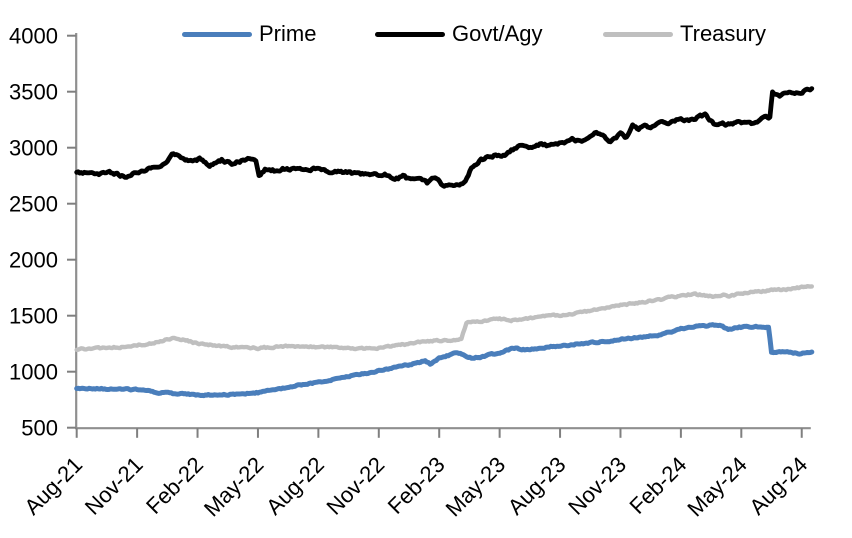  What do you see at coordinates (234, 487) in the screenshot?
I see `x-tick-label: May-22` at bounding box center [234, 487].